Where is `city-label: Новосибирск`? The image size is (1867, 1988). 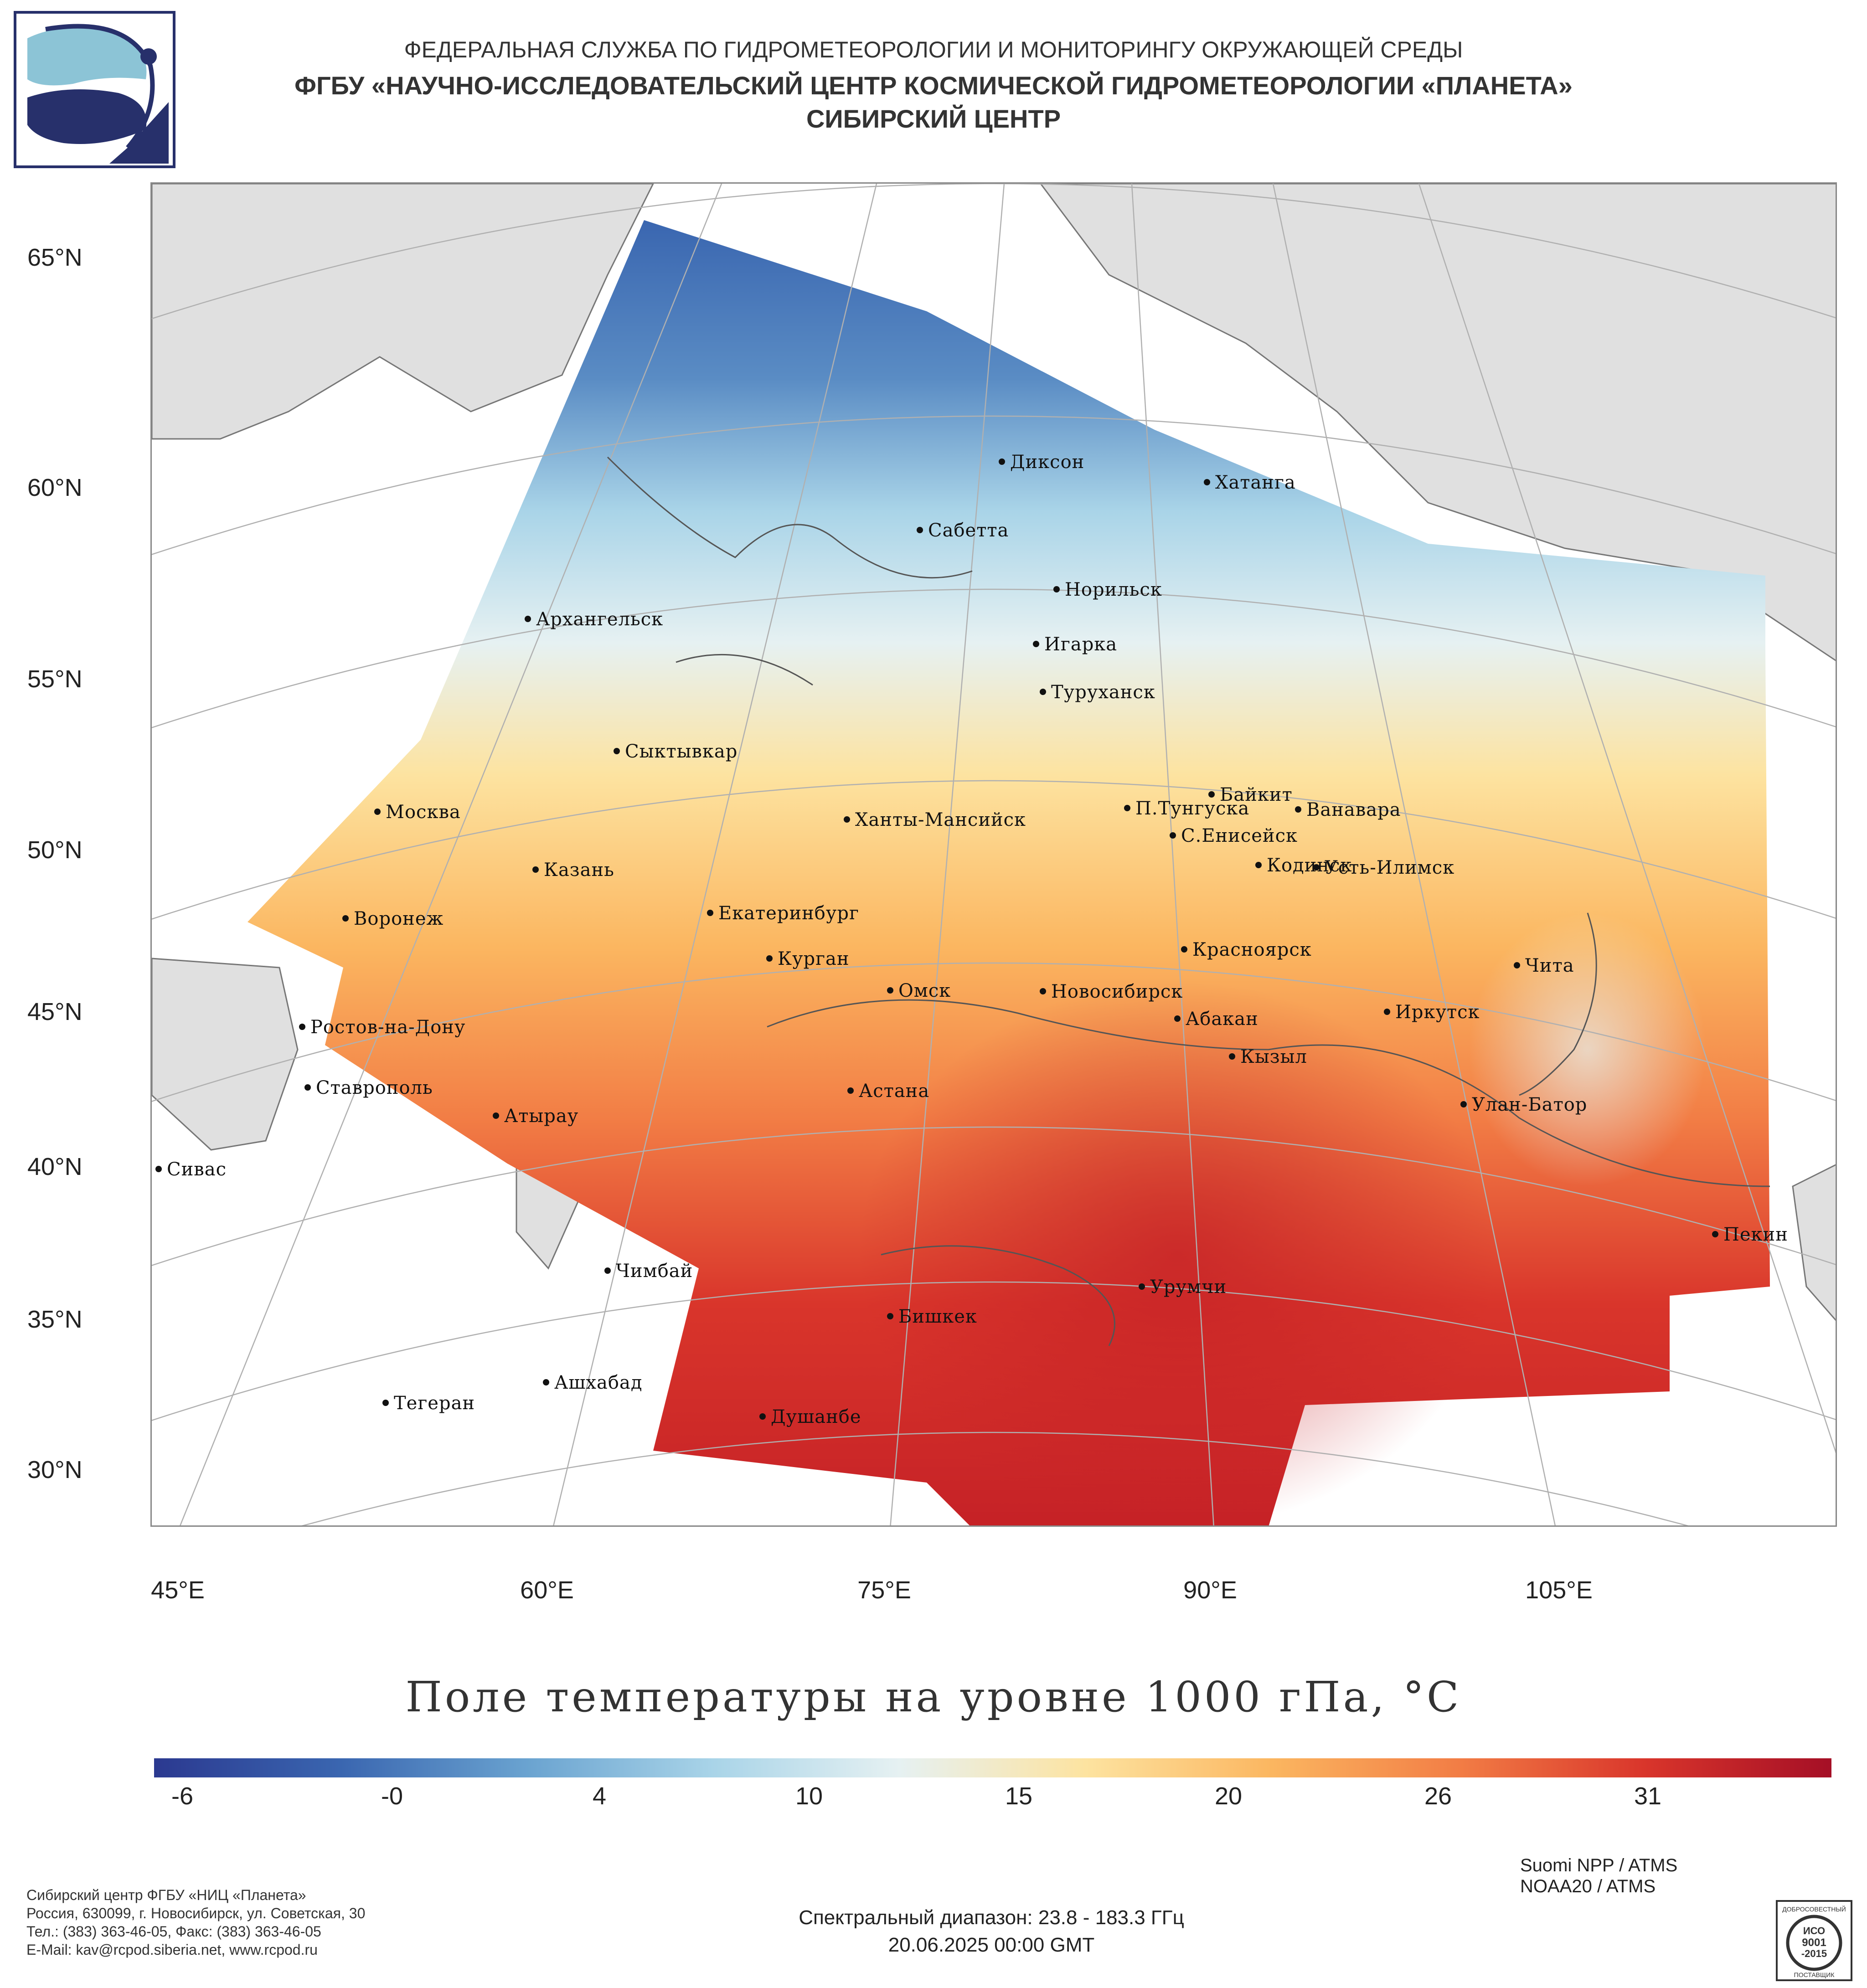 city-label: Новосибирск is located at coordinates (1117, 991).